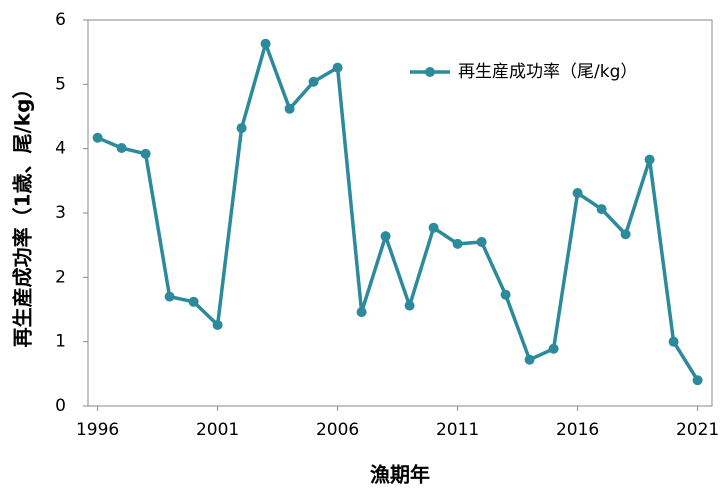 Image resolution: width=723 pixels, height=495 pixels. I want to click on y-tick-label: 2, so click(60, 277).